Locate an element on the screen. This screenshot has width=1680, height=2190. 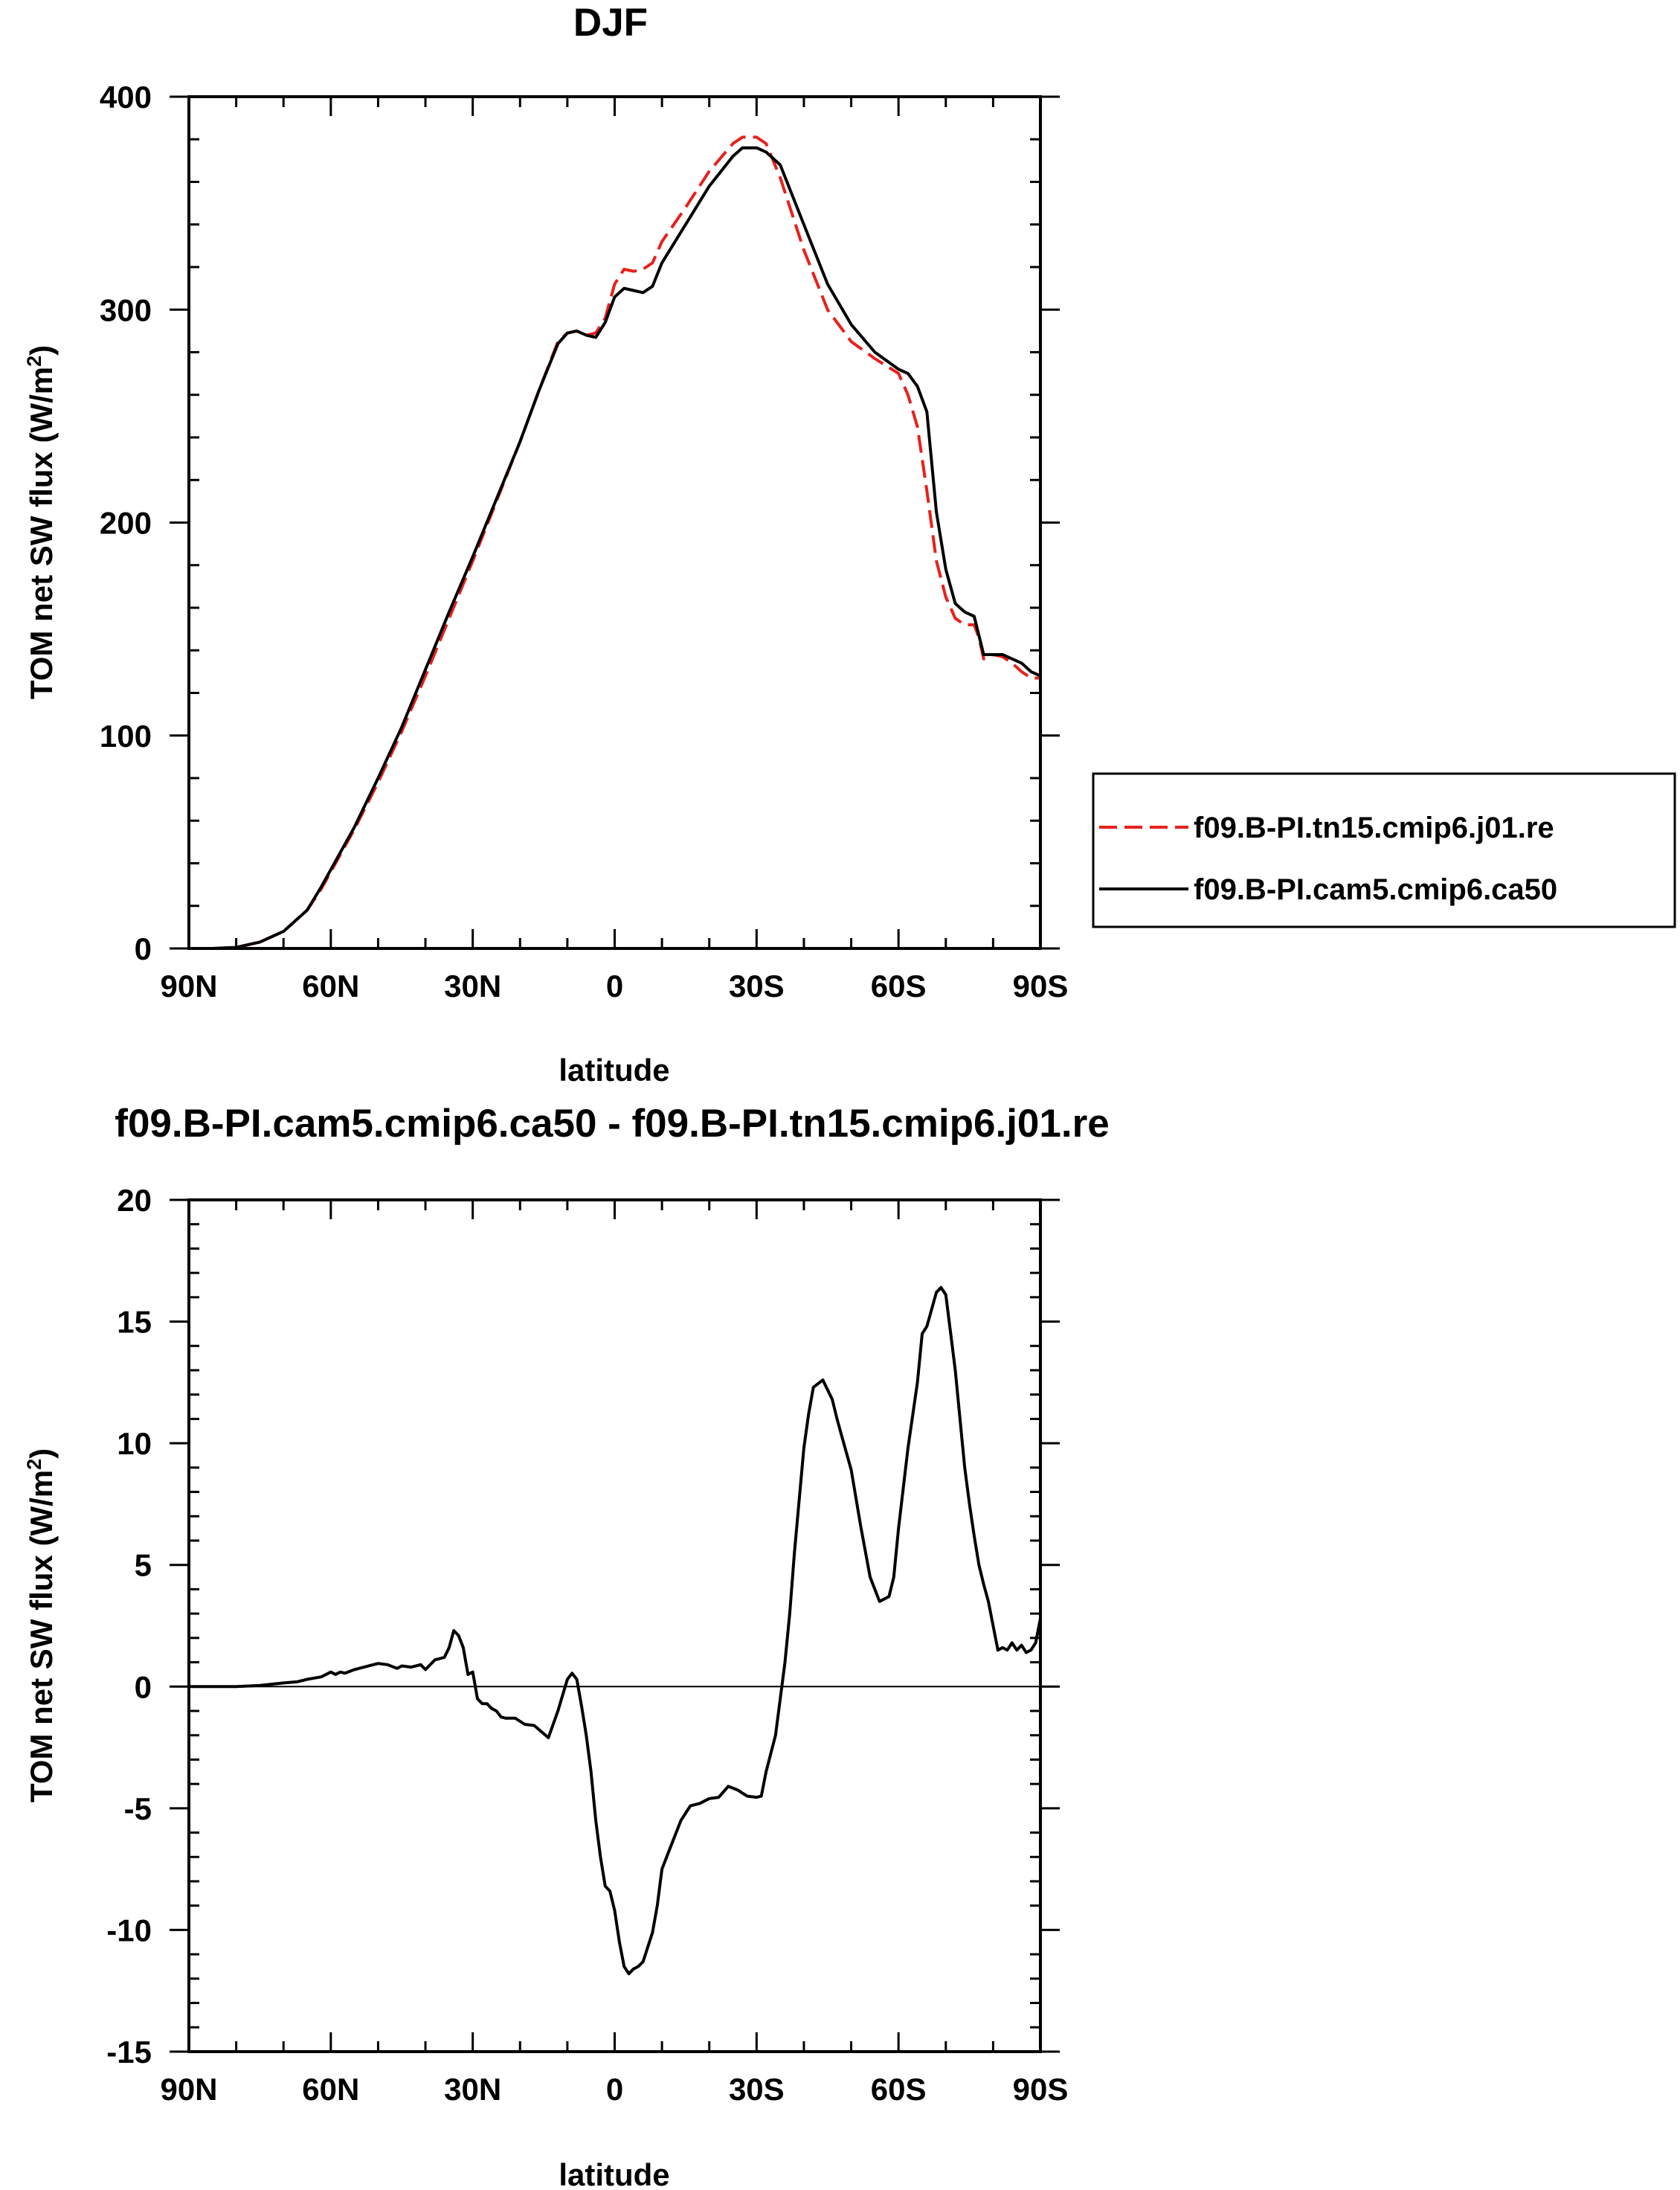
legend-label-series-1: f09.B-PI.tn15.cmip6.j01.re is located at coordinates (1374, 828).